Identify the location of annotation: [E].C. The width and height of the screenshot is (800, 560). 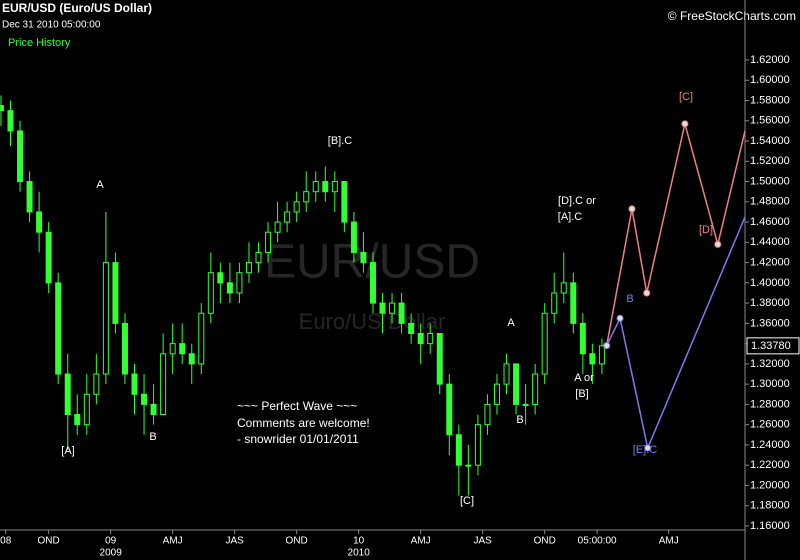
(645, 450).